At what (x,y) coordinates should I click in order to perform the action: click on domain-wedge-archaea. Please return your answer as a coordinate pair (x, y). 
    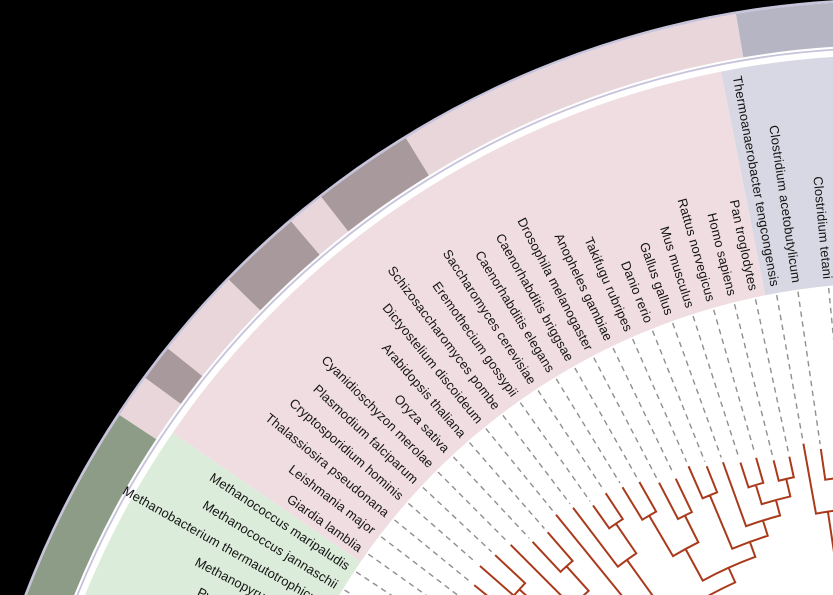
    Looking at the image, I should click on (223, 513).